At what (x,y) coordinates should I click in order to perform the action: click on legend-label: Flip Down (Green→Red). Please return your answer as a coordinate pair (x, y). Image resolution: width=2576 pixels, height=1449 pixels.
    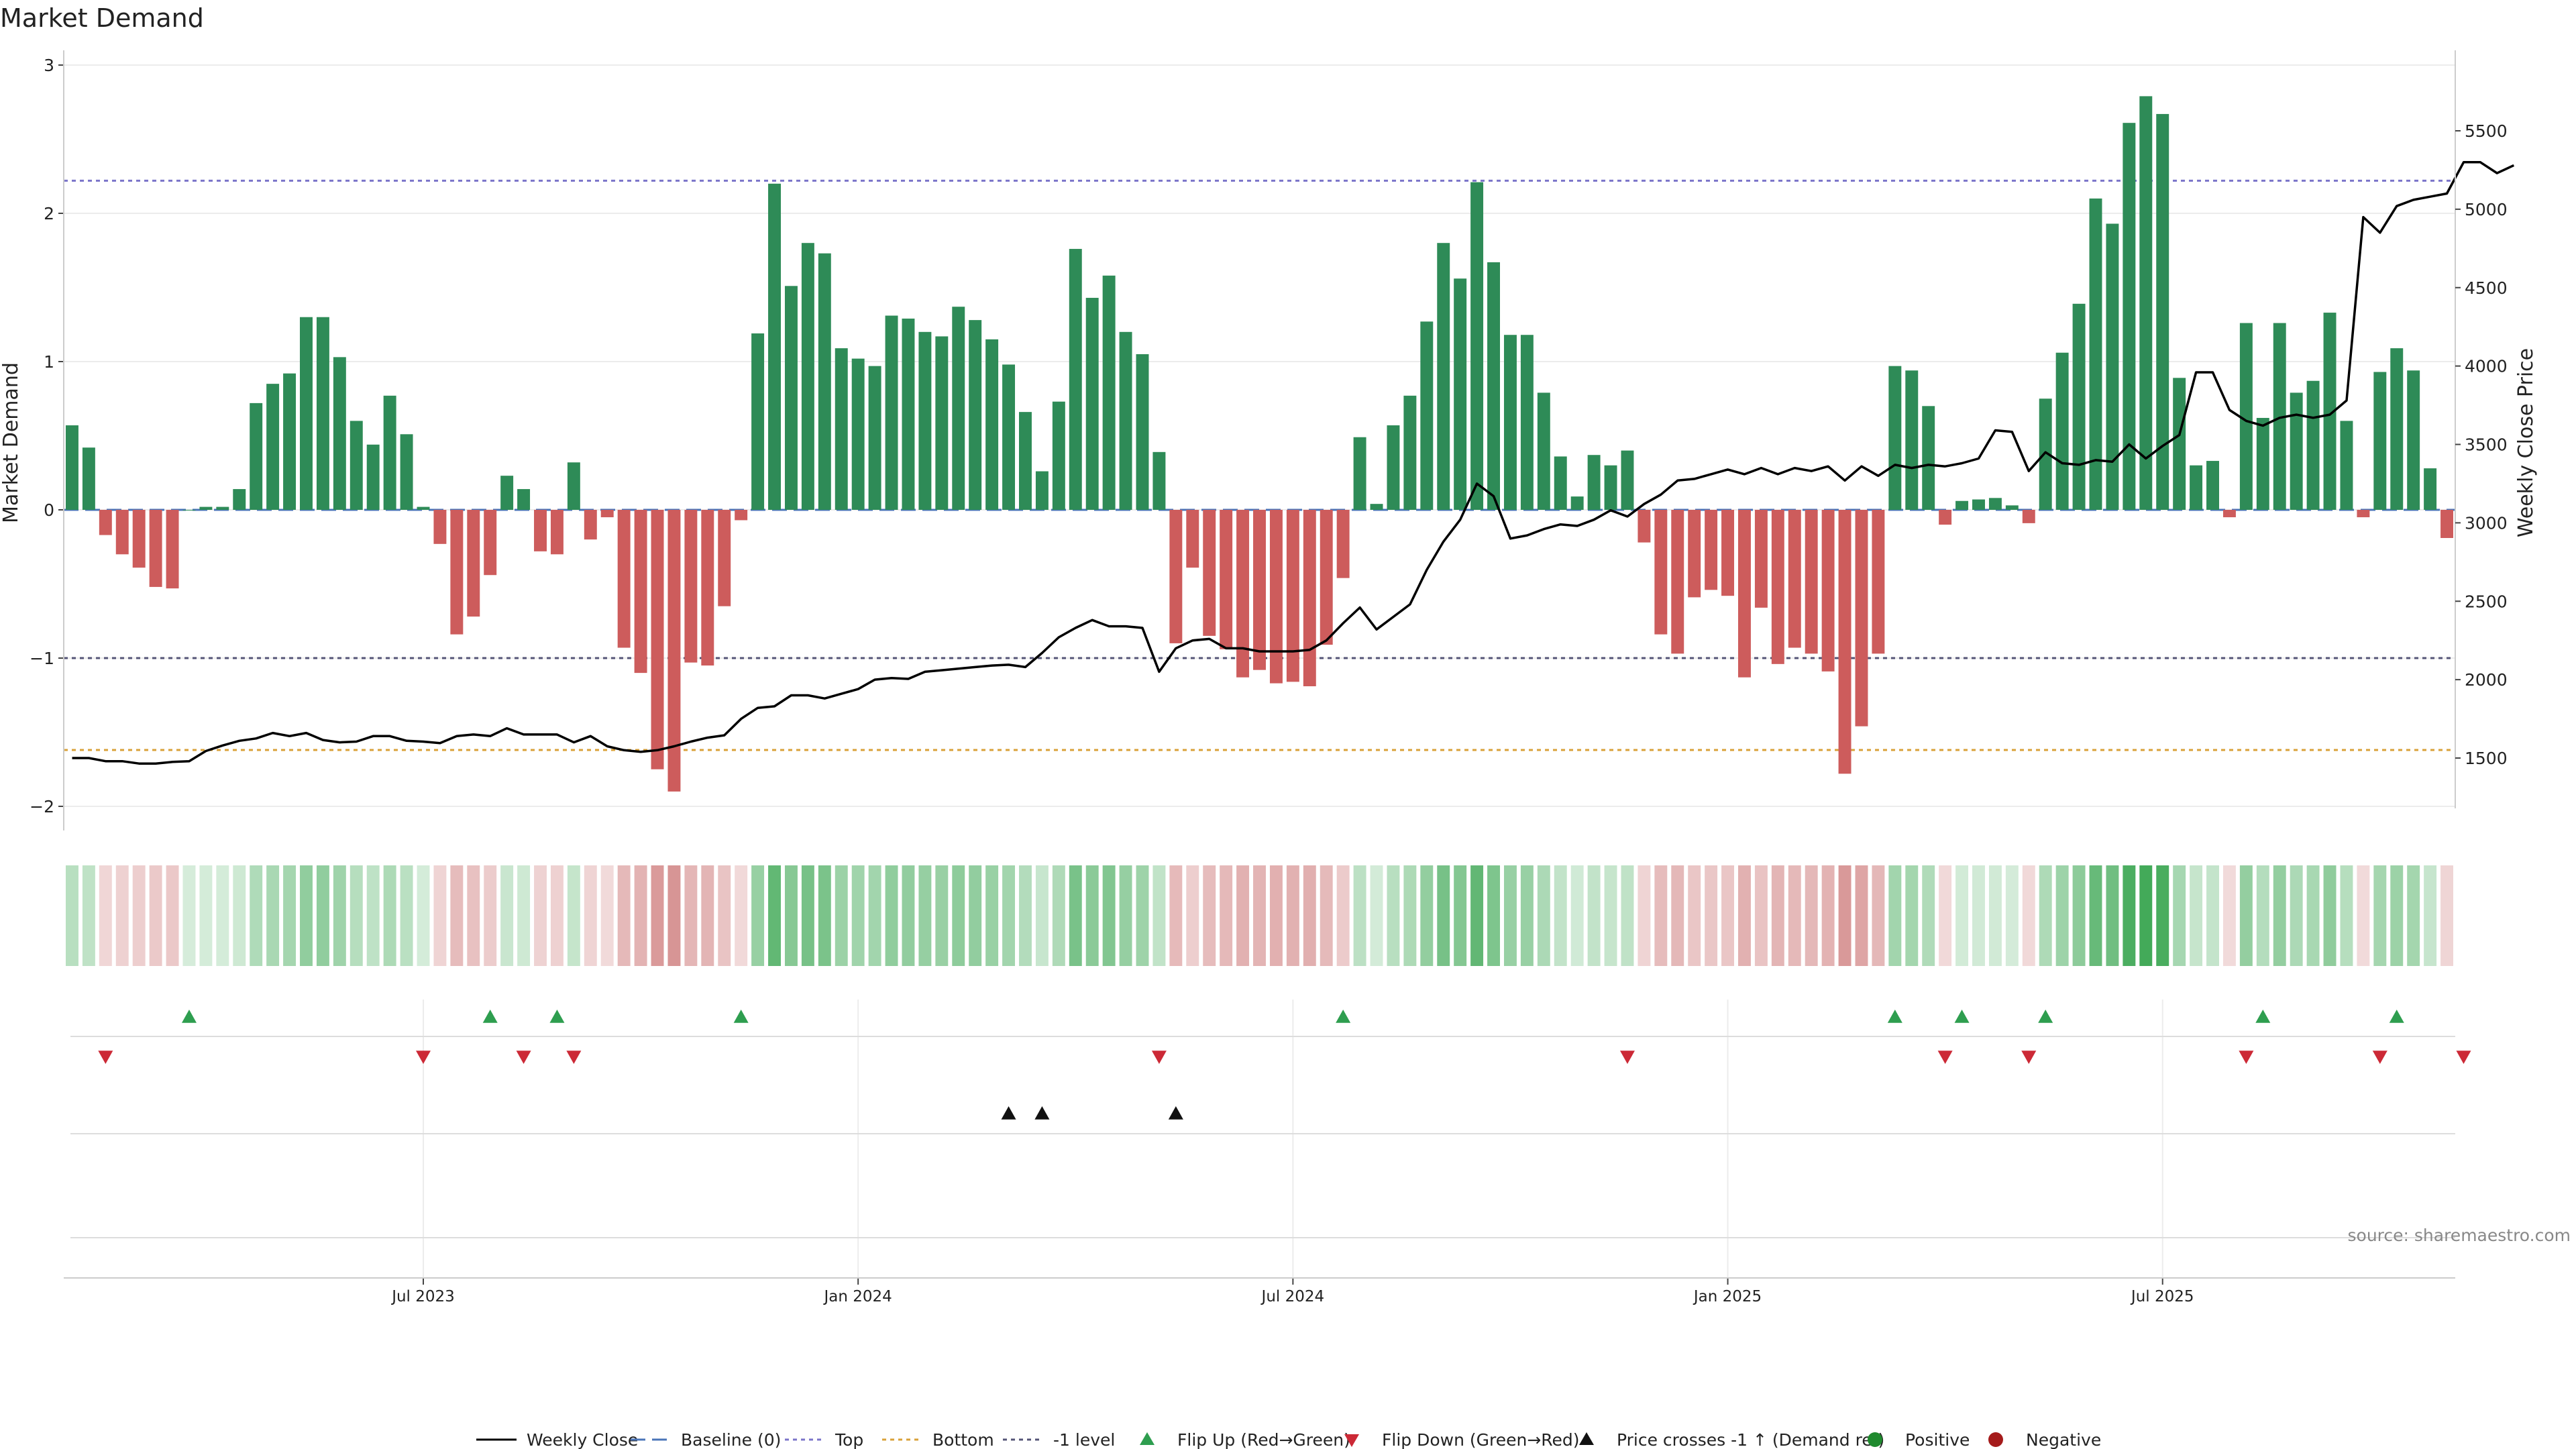
    Looking at the image, I should click on (1481, 1439).